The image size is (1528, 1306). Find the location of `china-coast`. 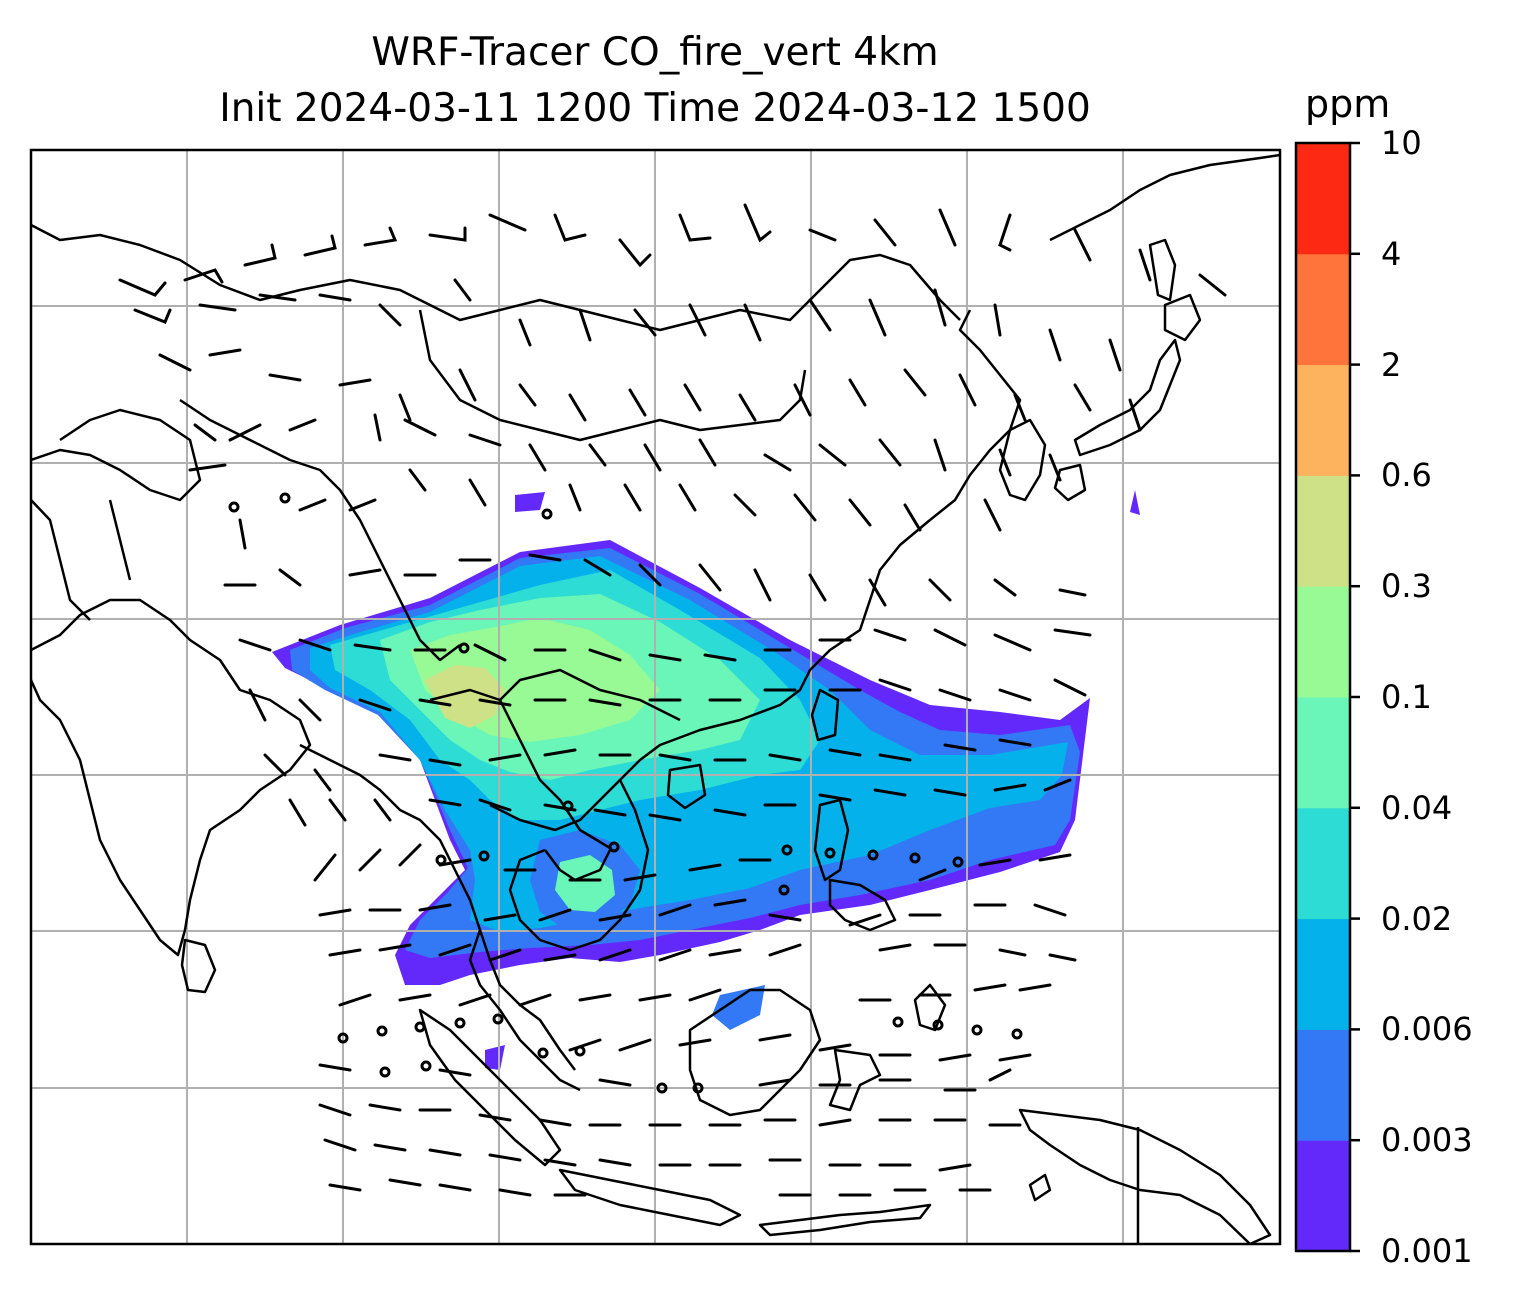

china-coast is located at coordinates (975, 415).